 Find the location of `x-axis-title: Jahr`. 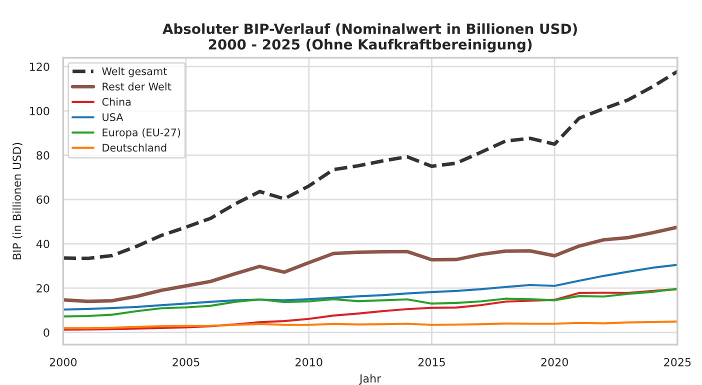

x-axis-title: Jahr is located at coordinates (370, 379).